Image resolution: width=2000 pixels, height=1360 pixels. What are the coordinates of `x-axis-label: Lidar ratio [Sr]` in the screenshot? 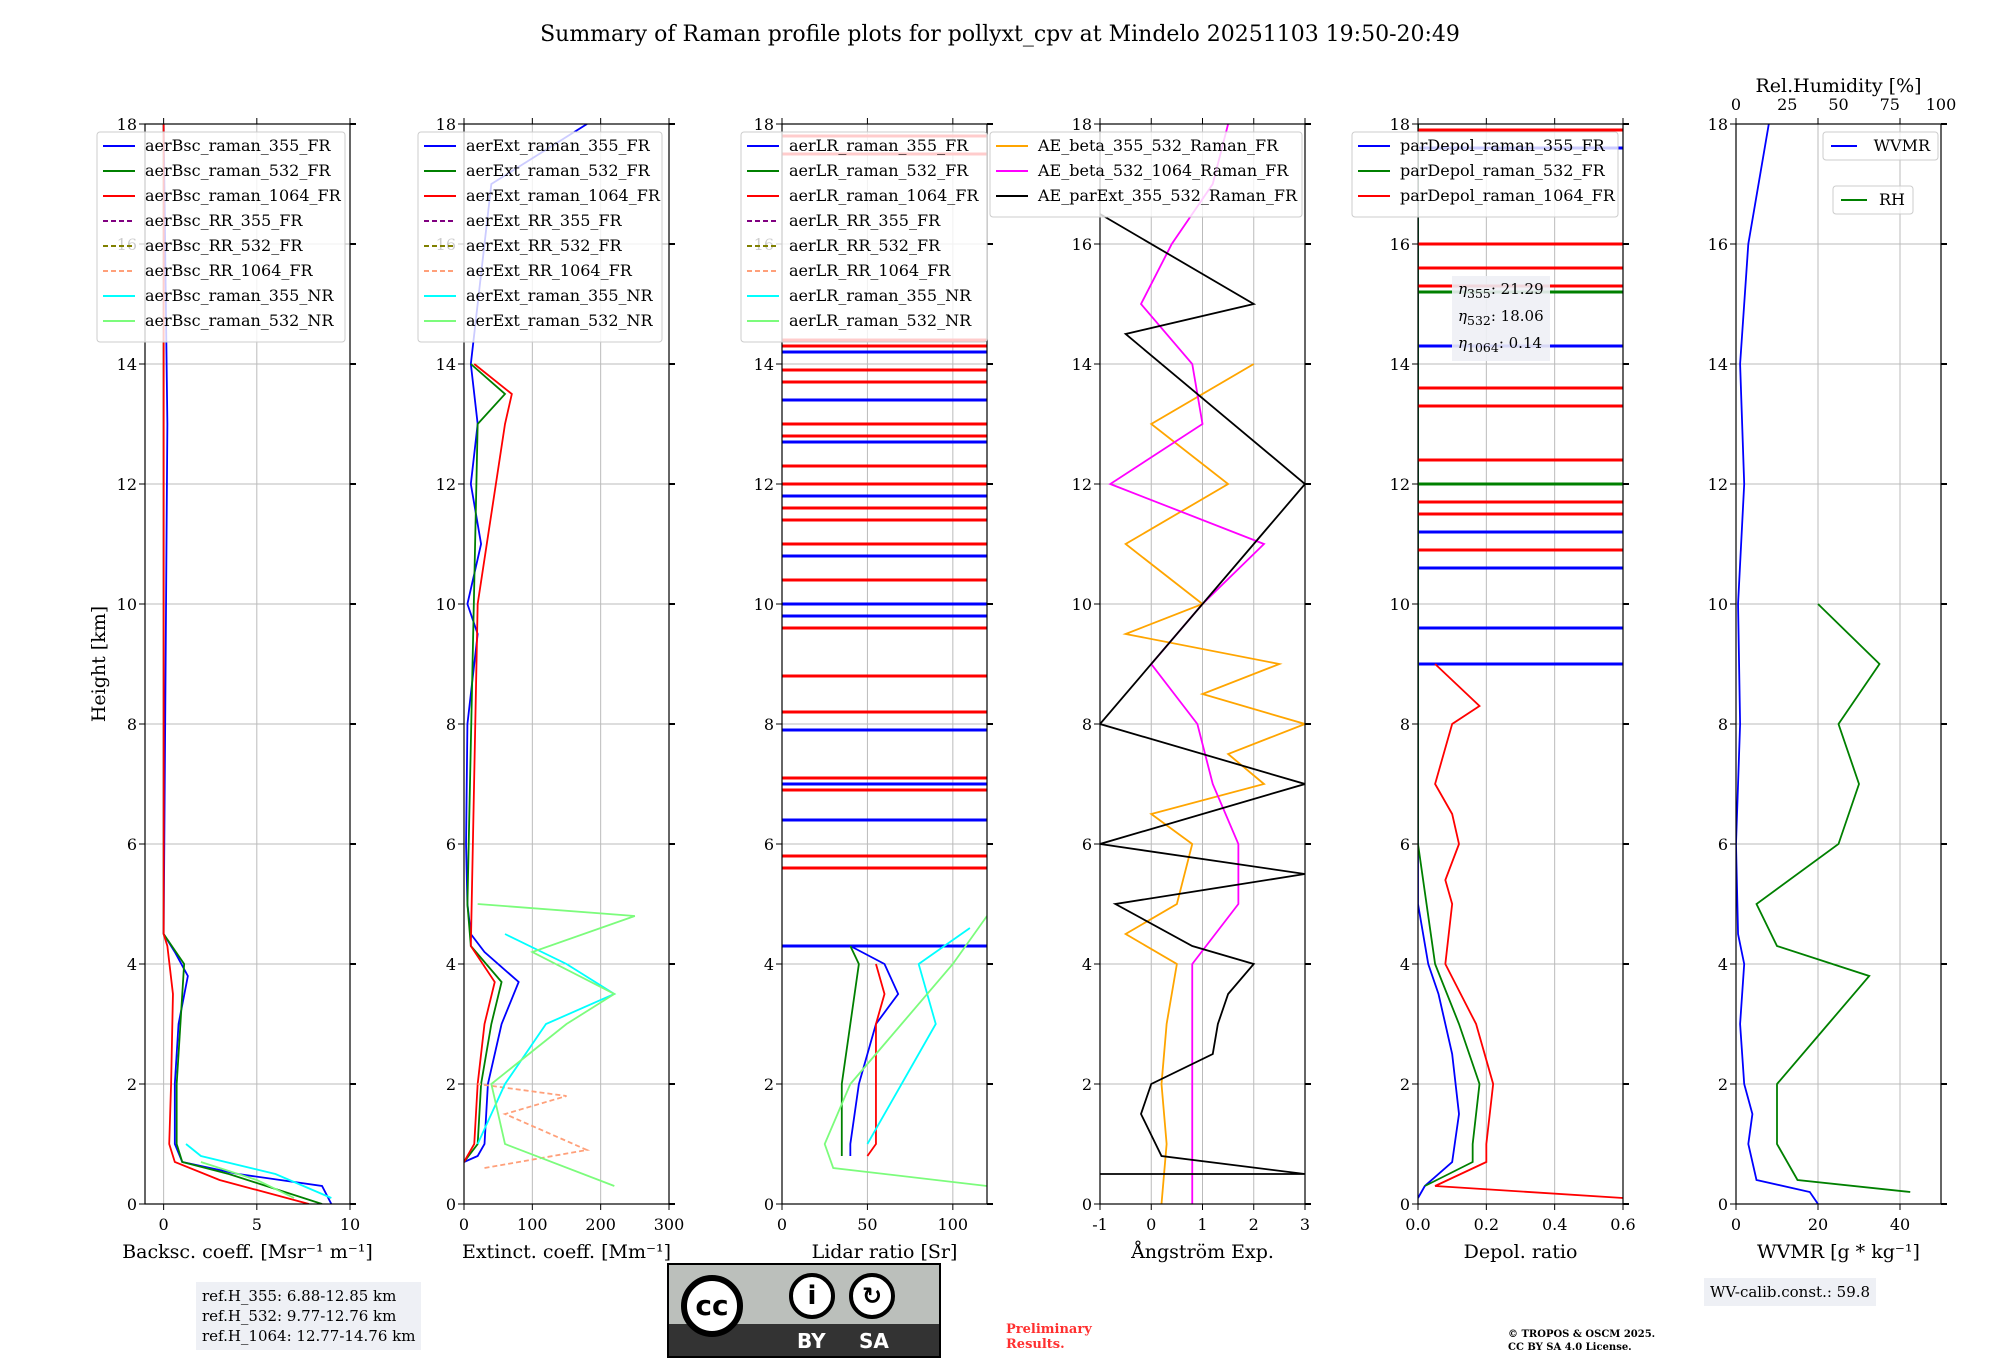 It's located at (885, 1252).